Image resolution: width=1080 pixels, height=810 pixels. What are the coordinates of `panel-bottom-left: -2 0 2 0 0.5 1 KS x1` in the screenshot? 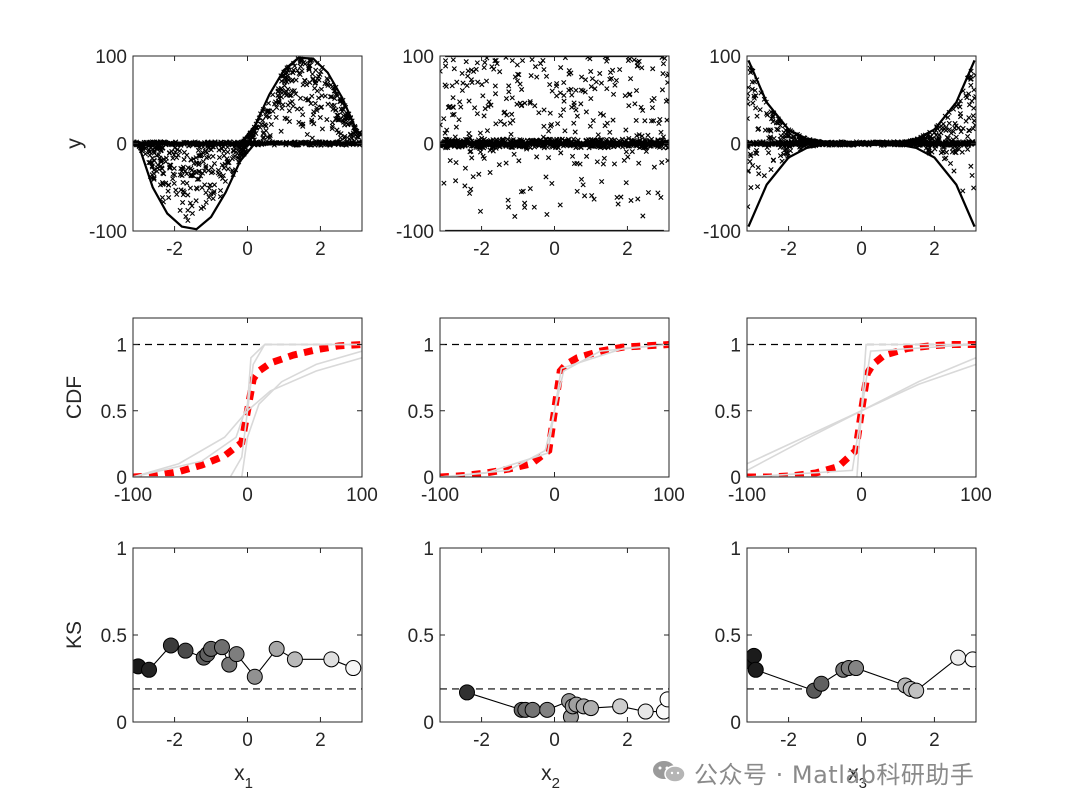 It's located at (213, 665).